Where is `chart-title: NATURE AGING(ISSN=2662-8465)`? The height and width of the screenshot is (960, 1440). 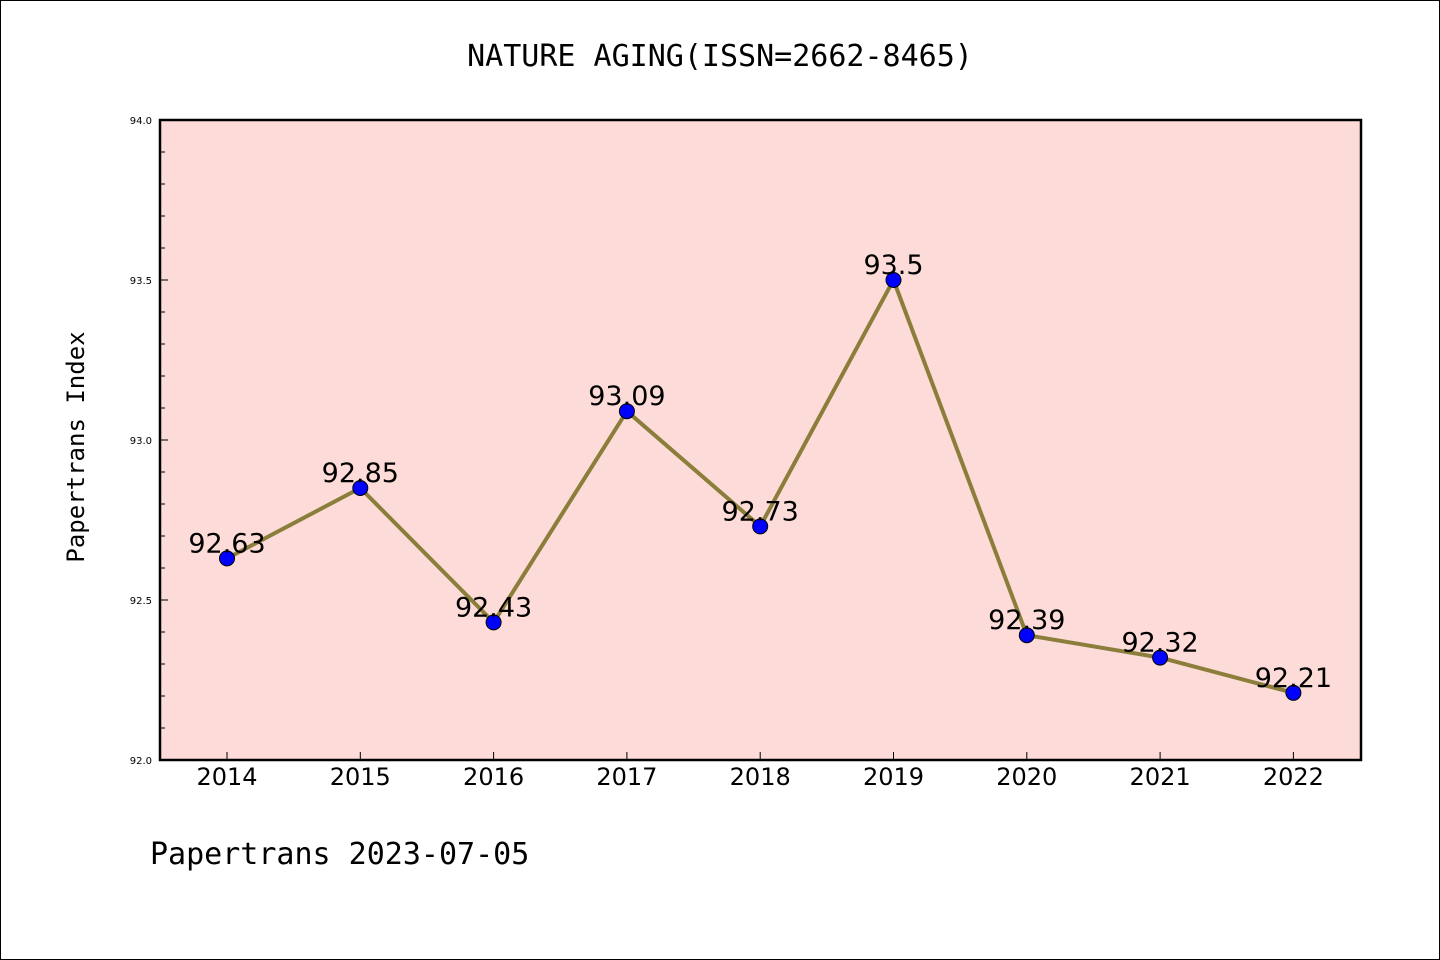 chart-title: NATURE AGING(ISSN=2662-8465) is located at coordinates (720, 56).